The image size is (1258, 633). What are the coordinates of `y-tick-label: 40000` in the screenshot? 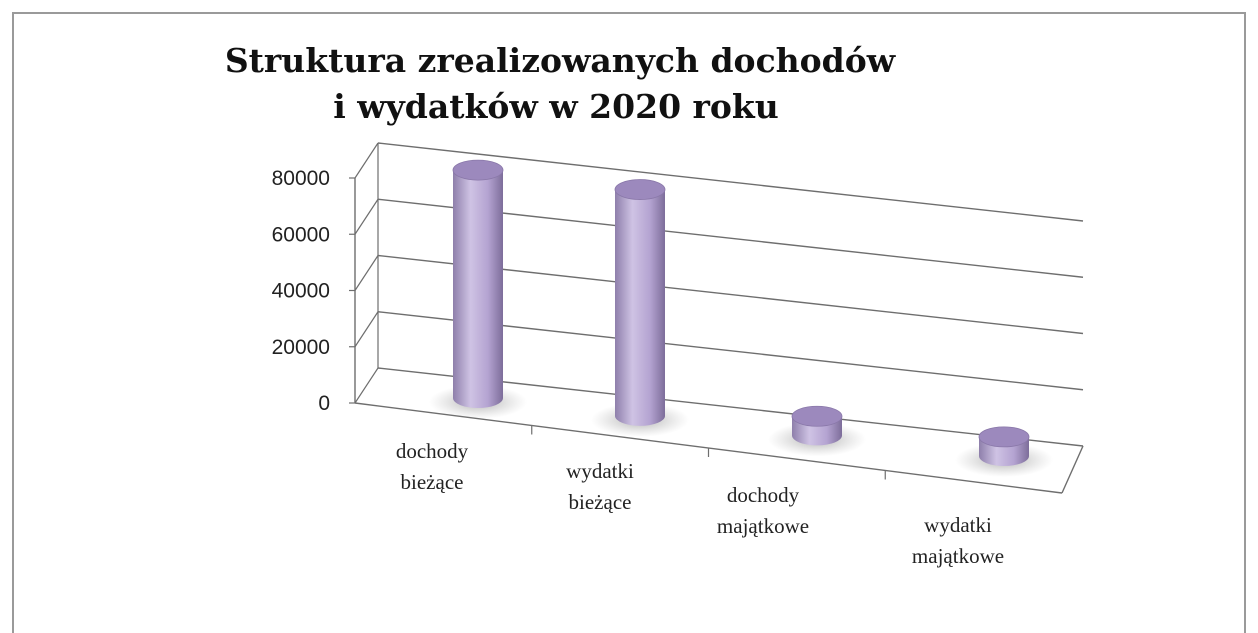 It's located at (301, 291).